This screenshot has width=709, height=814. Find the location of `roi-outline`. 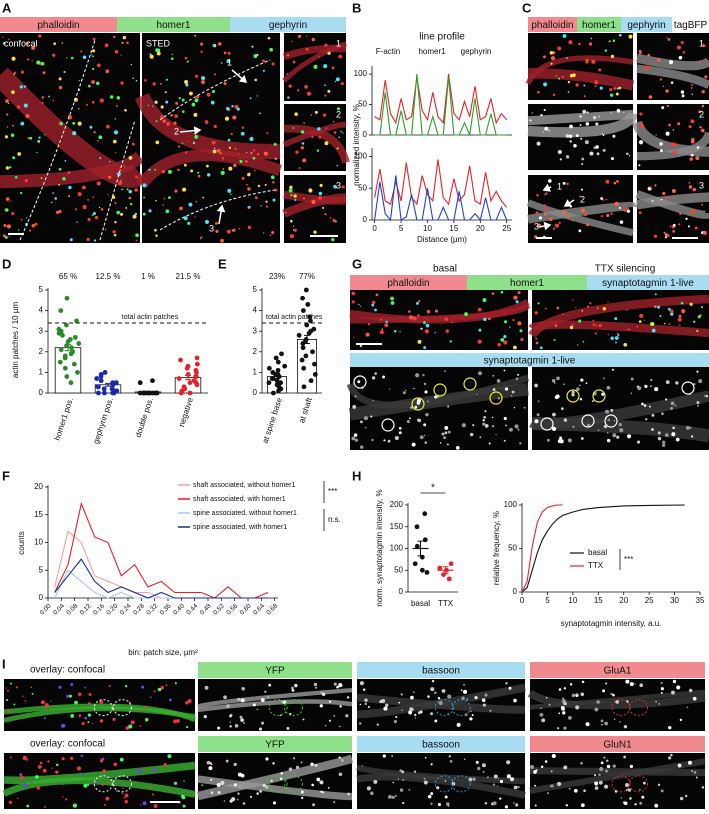

roi-outline is located at coordinates (103, 708).